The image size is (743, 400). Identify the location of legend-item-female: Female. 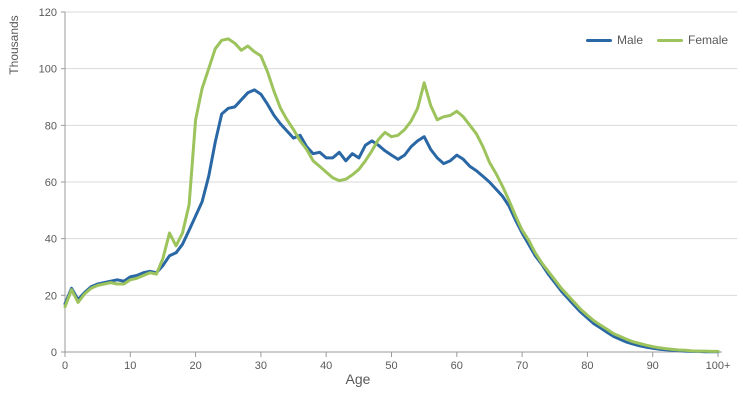
(692, 40).